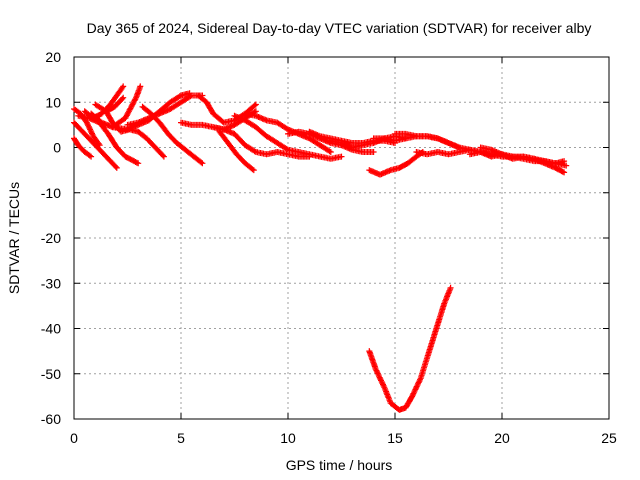 The height and width of the screenshot is (480, 640). What do you see at coordinates (53, 57) in the screenshot?
I see `y-tick-label: 20` at bounding box center [53, 57].